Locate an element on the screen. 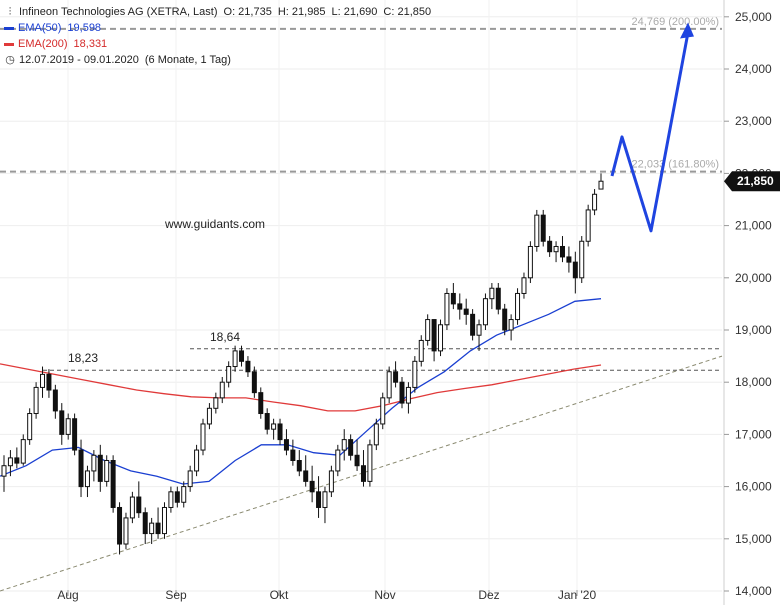 Image resolution: width=780 pixels, height=605 pixels. legend-ema200-row: EMA(200) 18,331 is located at coordinates (217, 44).